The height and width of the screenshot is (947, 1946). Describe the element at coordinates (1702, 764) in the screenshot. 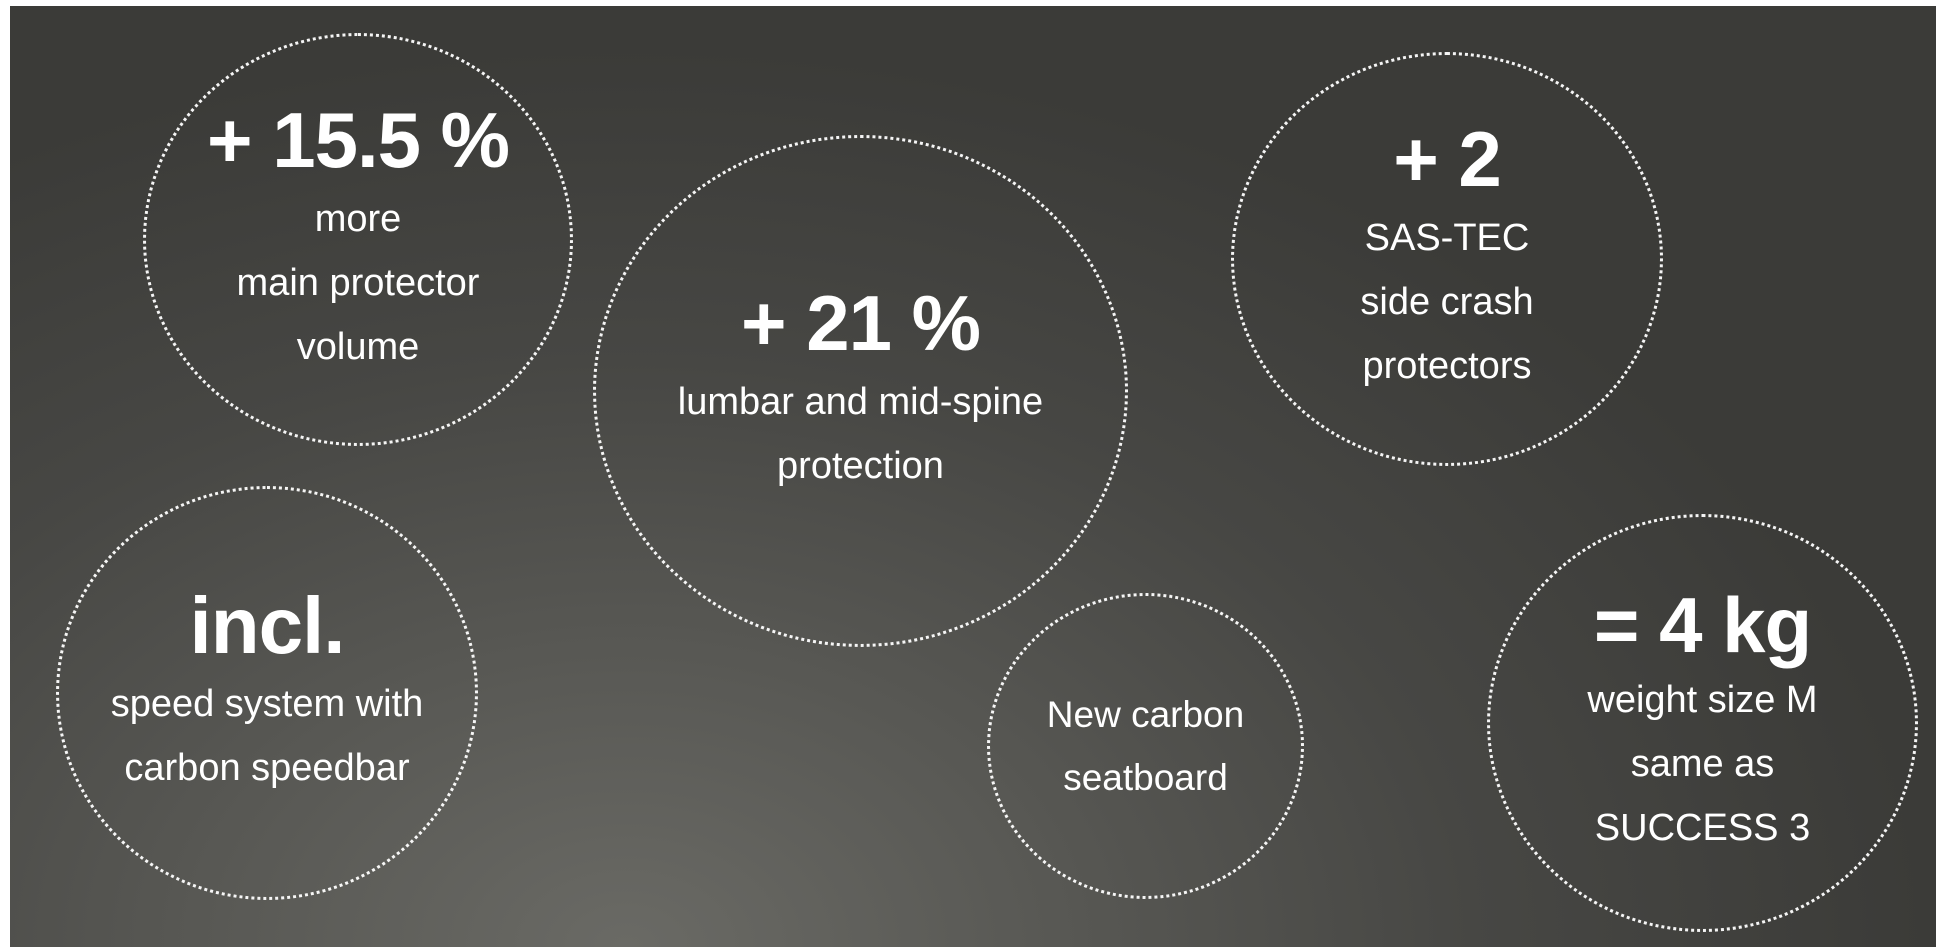

I see `feature-text-line: same as` at that location.